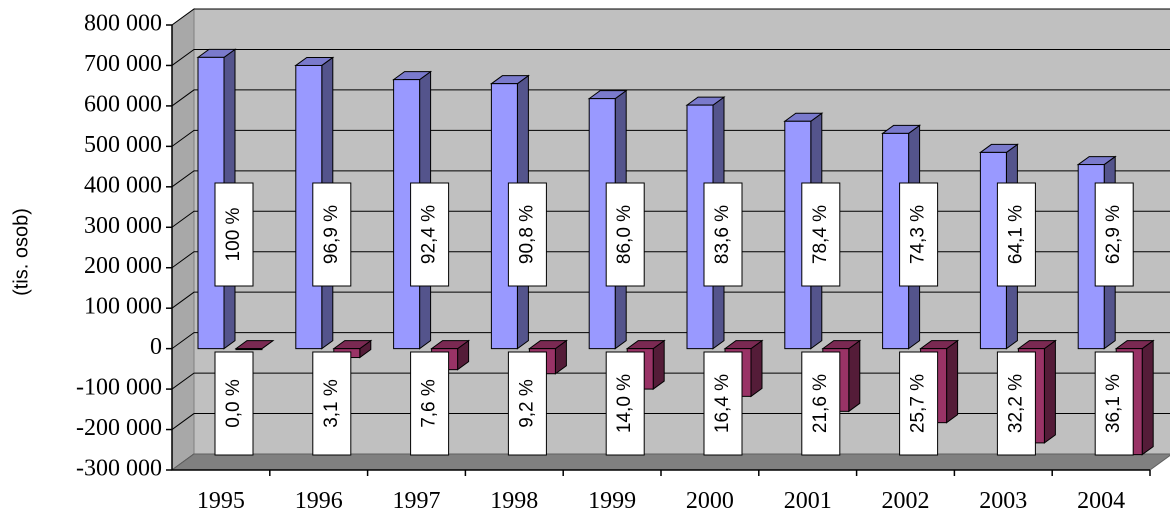  I want to click on data-label: 74,3 %, so click(918, 234).